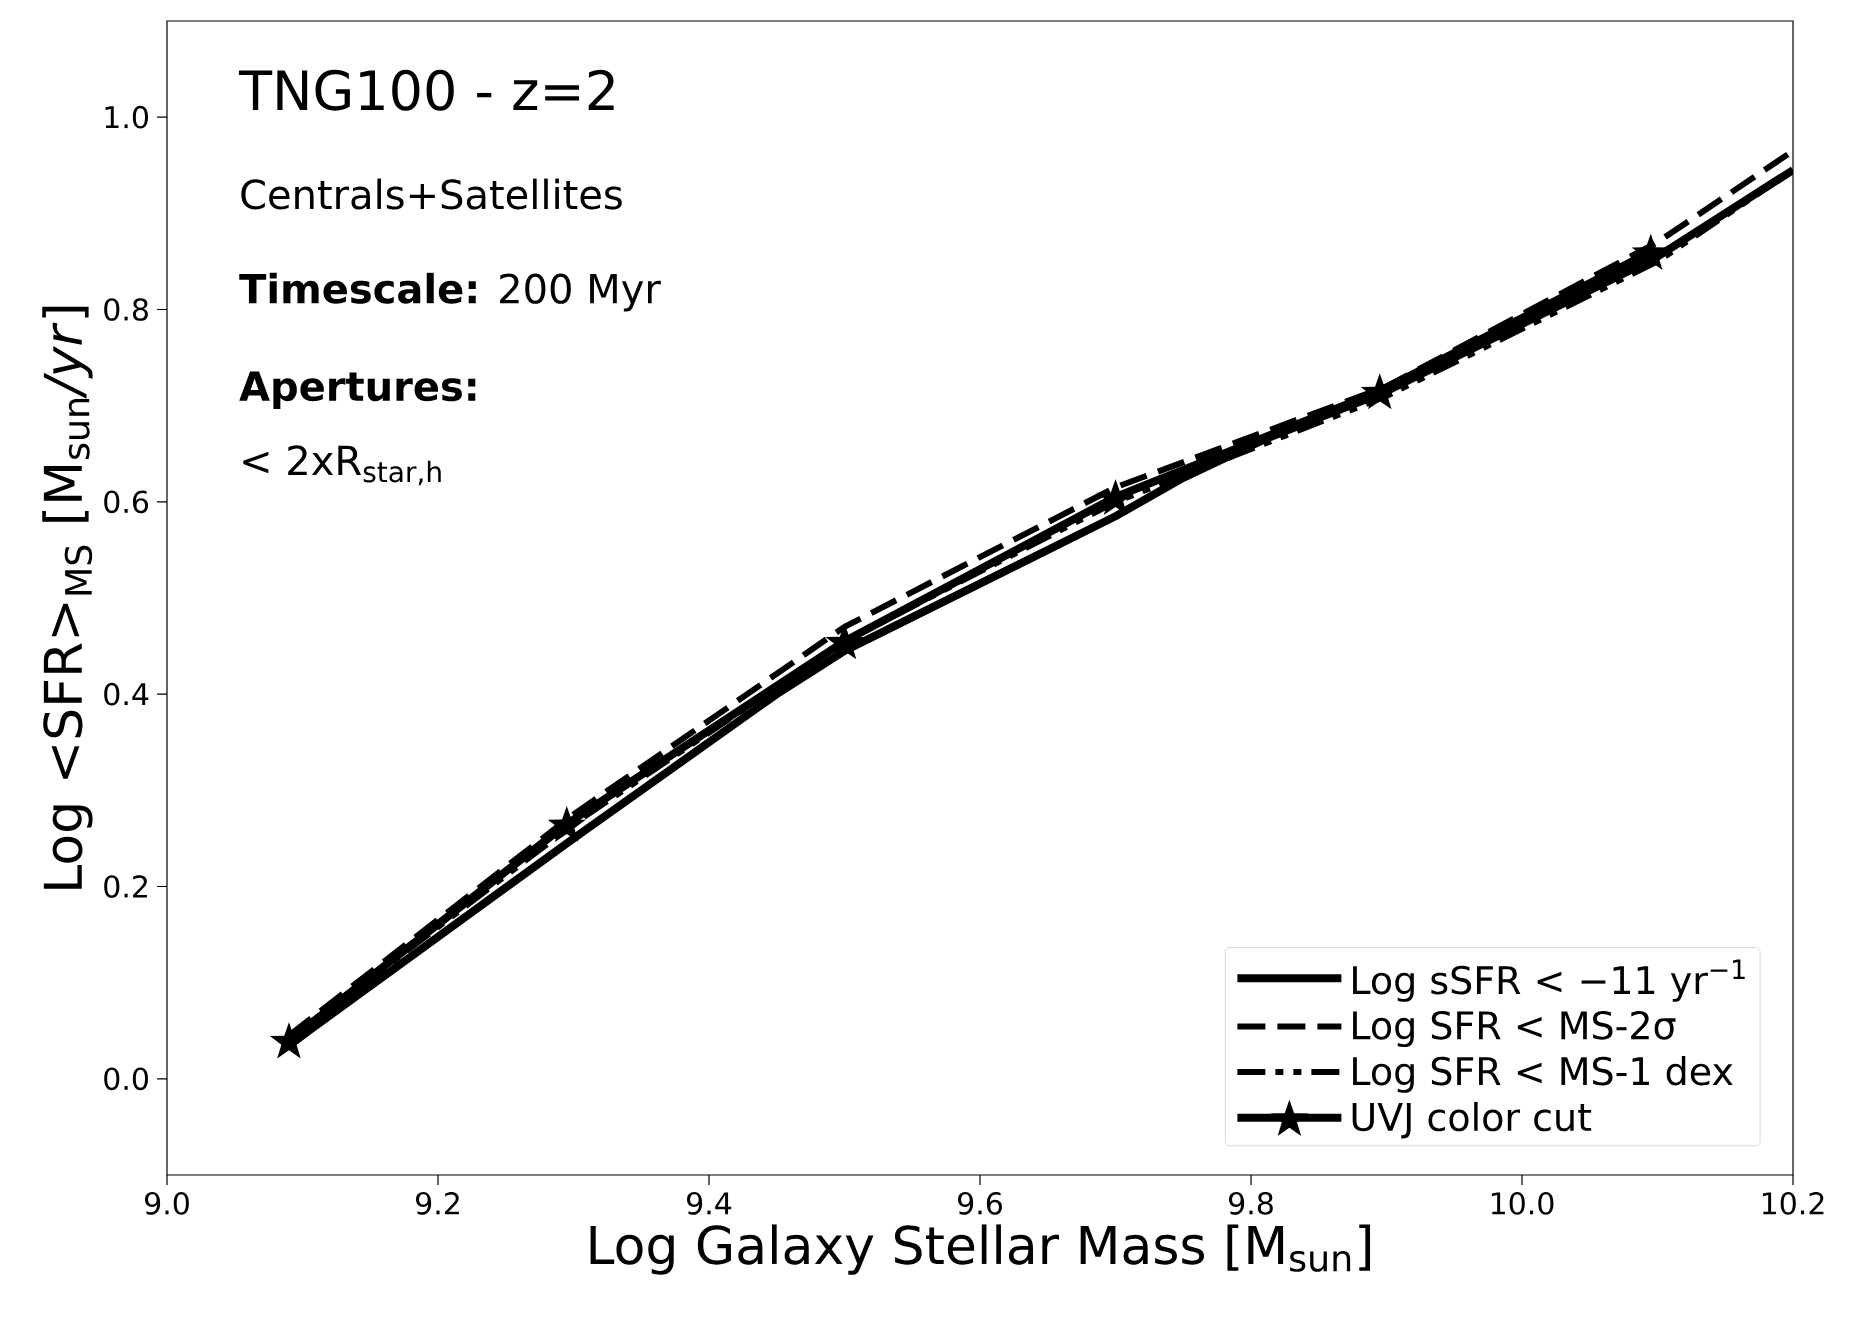 The image size is (1856, 1319). Describe the element at coordinates (426, 90) in the screenshot. I see `text: TNG100 - z=2` at that location.